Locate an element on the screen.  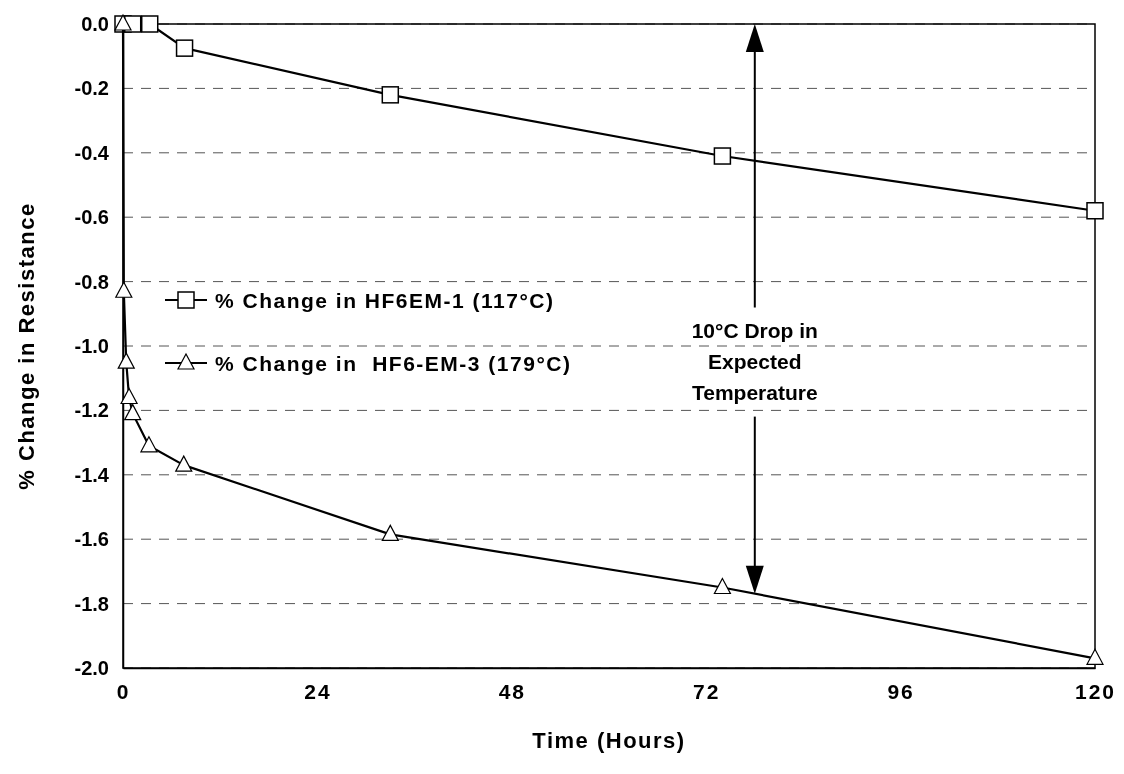
y-tick-label: -1.4 is located at coordinates (92, 474).